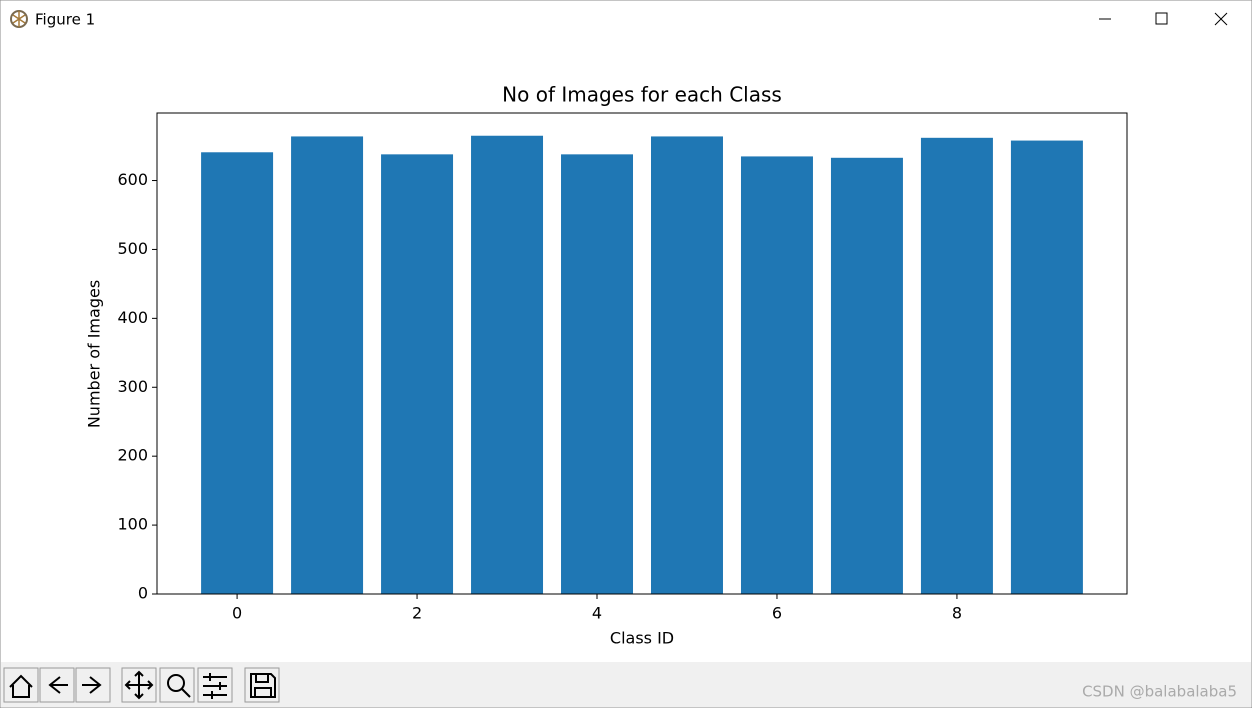 The width and height of the screenshot is (1252, 712). Describe the element at coordinates (132, 317) in the screenshot. I see `y-tick-label: 400` at that location.